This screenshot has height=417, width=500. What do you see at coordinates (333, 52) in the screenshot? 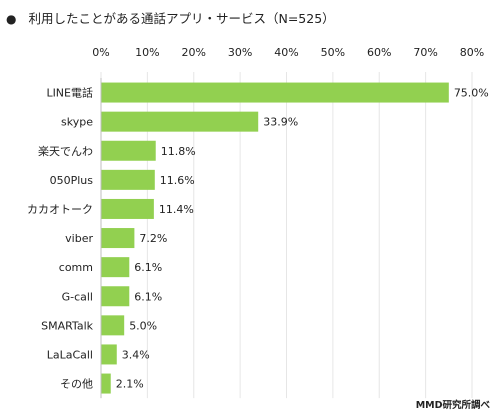
I see `x-tick-label: 50%` at bounding box center [333, 52].